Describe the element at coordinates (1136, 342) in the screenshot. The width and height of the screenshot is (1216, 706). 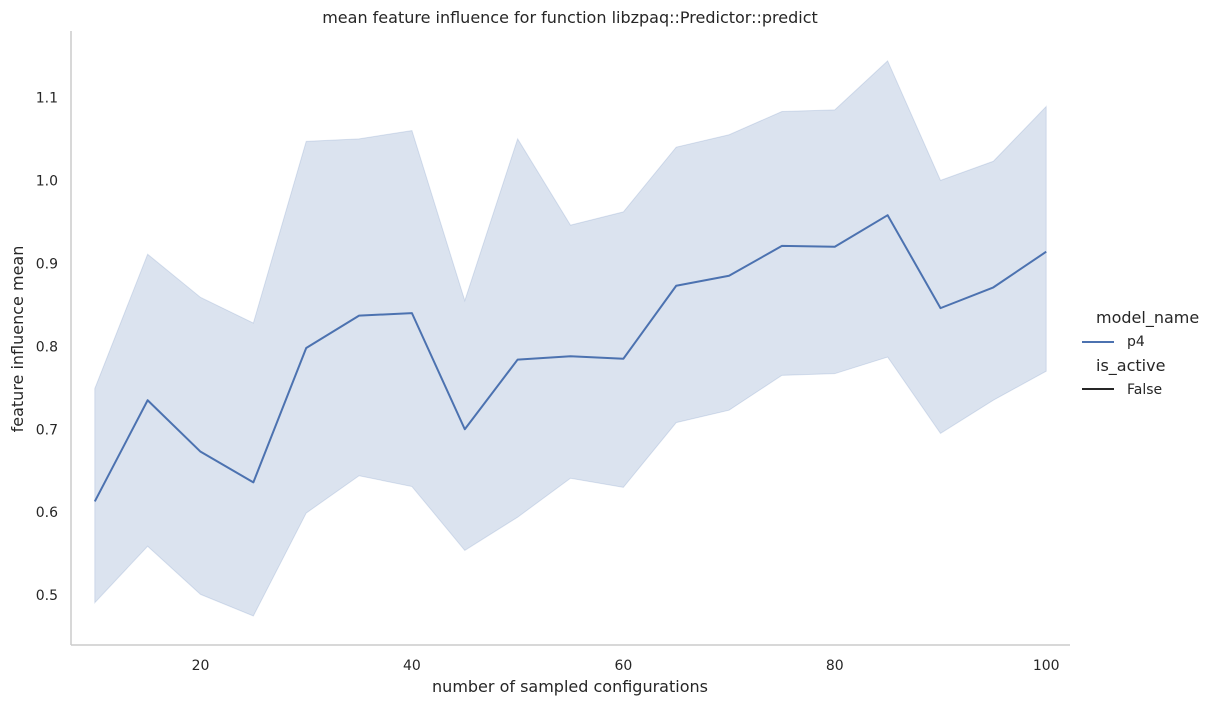
I see `legend-label-p4: p4` at that location.